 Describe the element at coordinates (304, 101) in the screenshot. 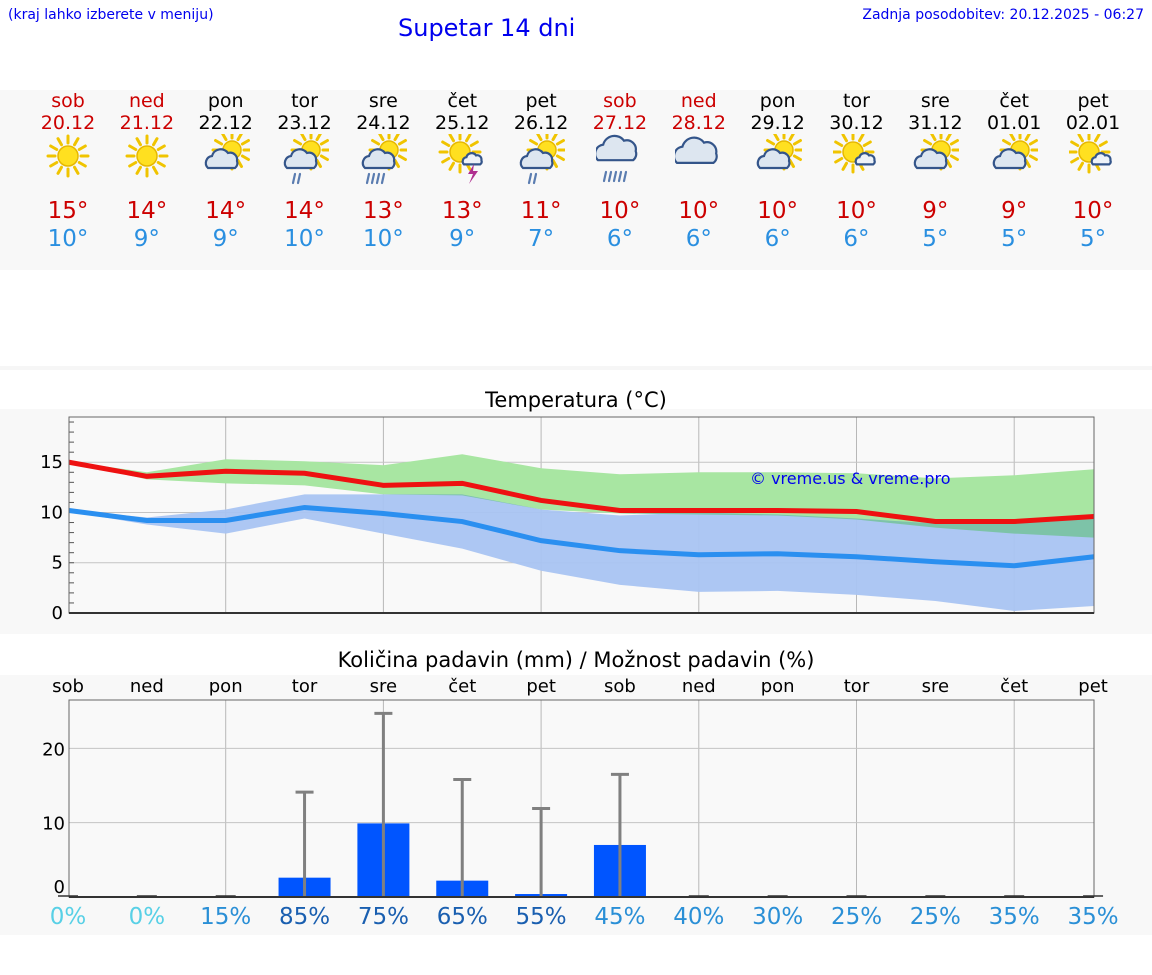

I see `day-name: tor` at that location.